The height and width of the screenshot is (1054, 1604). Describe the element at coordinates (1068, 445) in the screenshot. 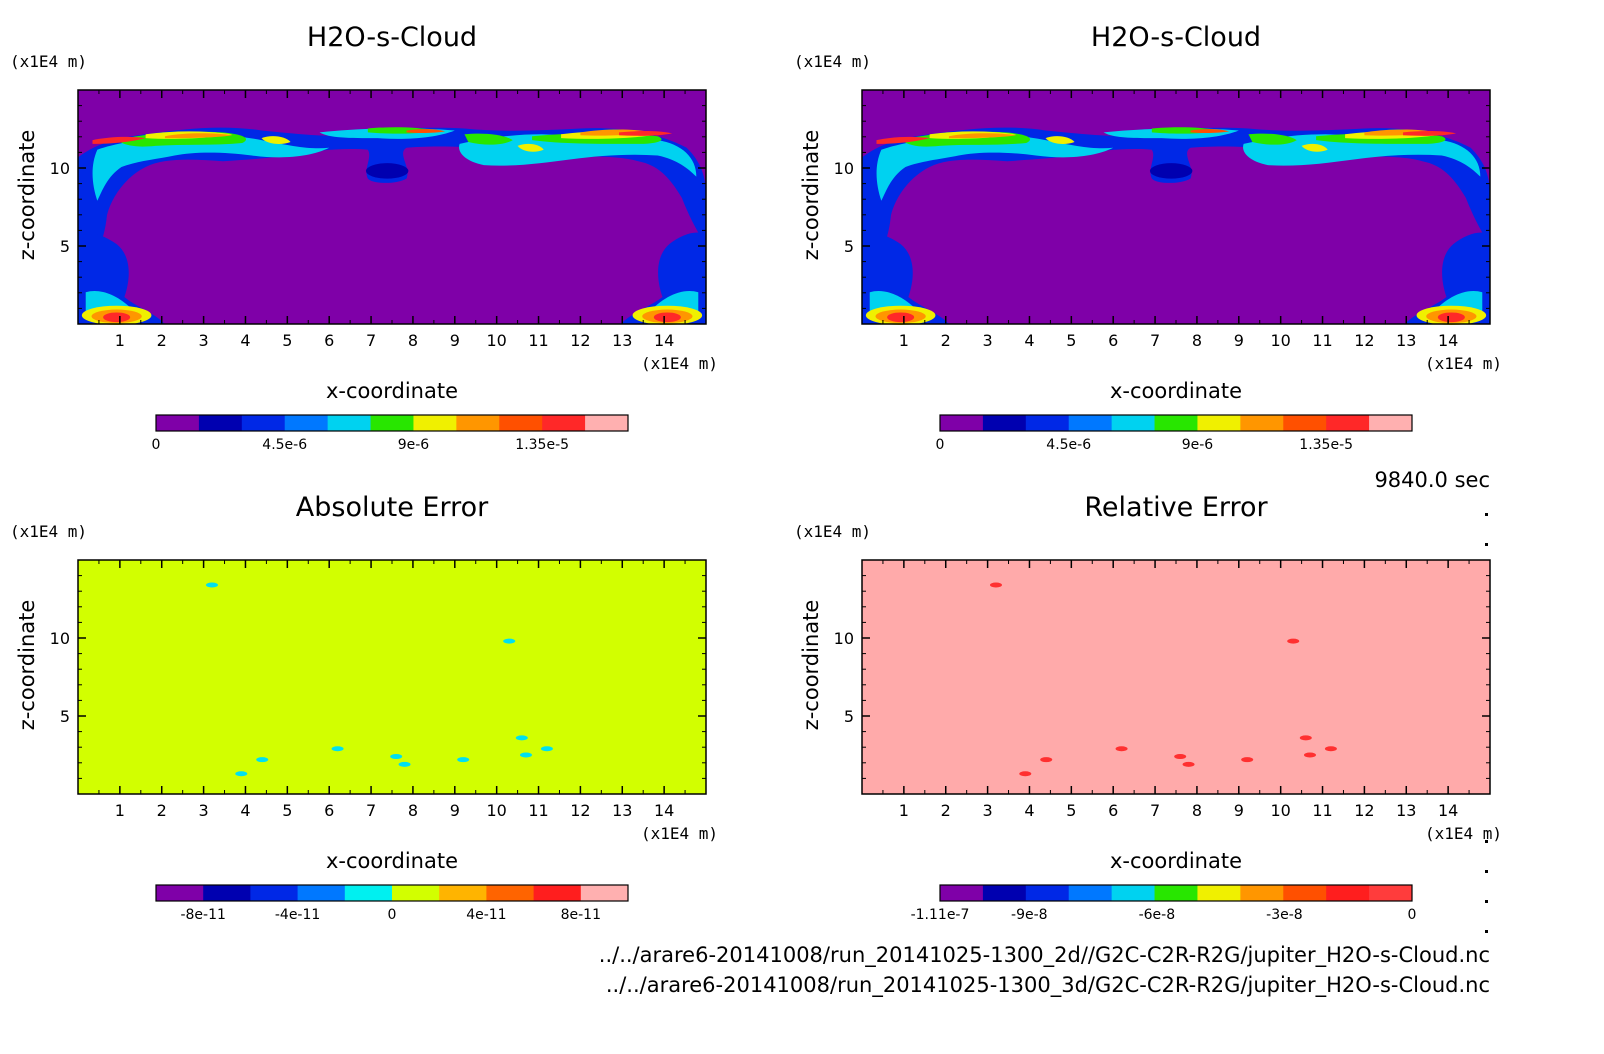

I see `colorbar-label: 4.5e-6` at that location.